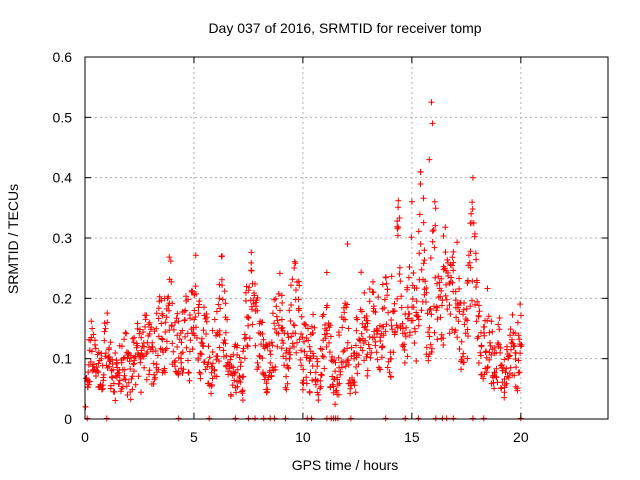  What do you see at coordinates (412, 437) in the screenshot?
I see `x-tick-label: 15` at bounding box center [412, 437].